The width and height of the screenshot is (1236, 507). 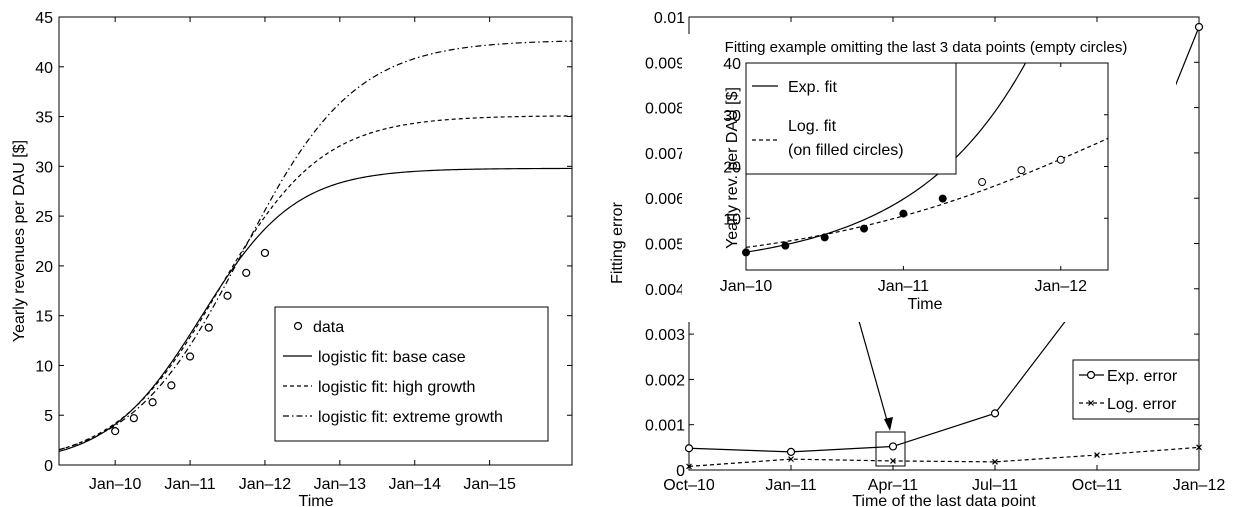 I want to click on left-y-tick-label: 0, so click(x=48, y=466).